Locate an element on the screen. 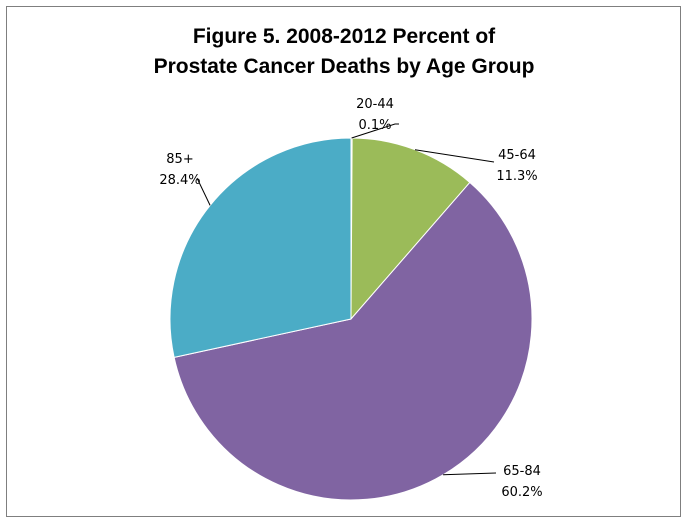 The width and height of the screenshot is (688, 523). leader-line-85plus is located at coordinates (203, 191).